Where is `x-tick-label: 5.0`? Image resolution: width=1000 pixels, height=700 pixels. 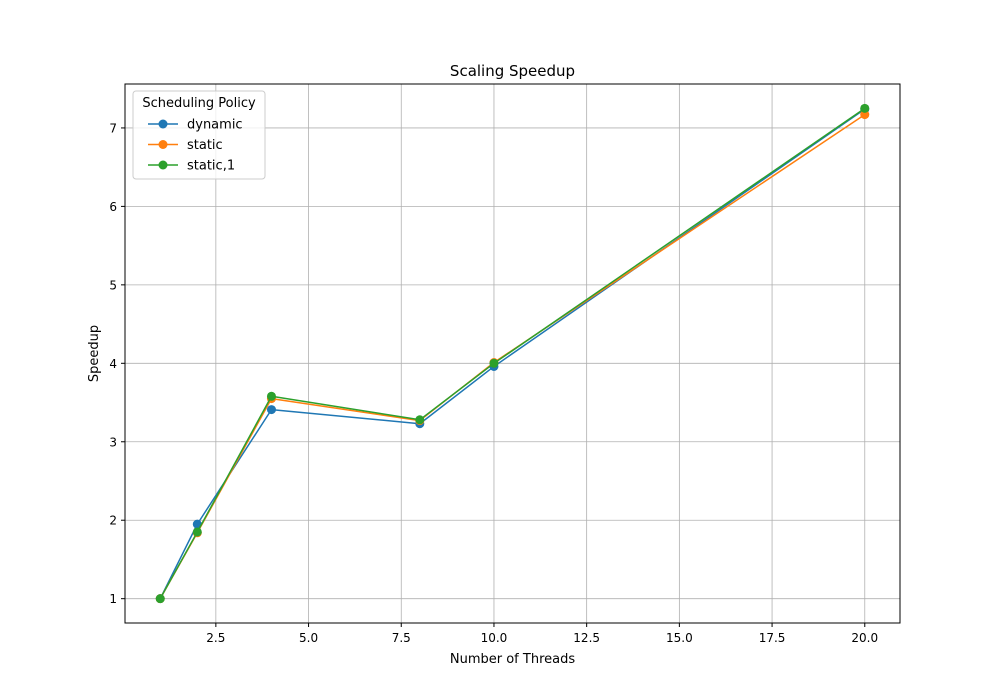 x-tick-label: 5.0 is located at coordinates (308, 638).